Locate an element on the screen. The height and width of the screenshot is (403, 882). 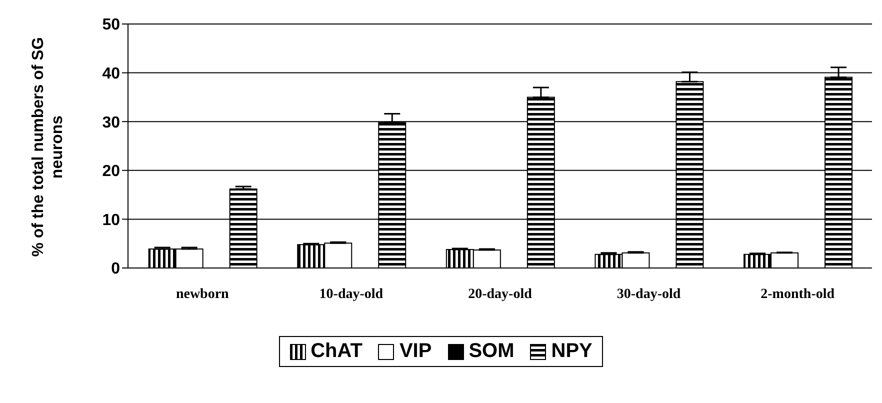
x-tick-label: 10-day-old is located at coordinates (351, 294).